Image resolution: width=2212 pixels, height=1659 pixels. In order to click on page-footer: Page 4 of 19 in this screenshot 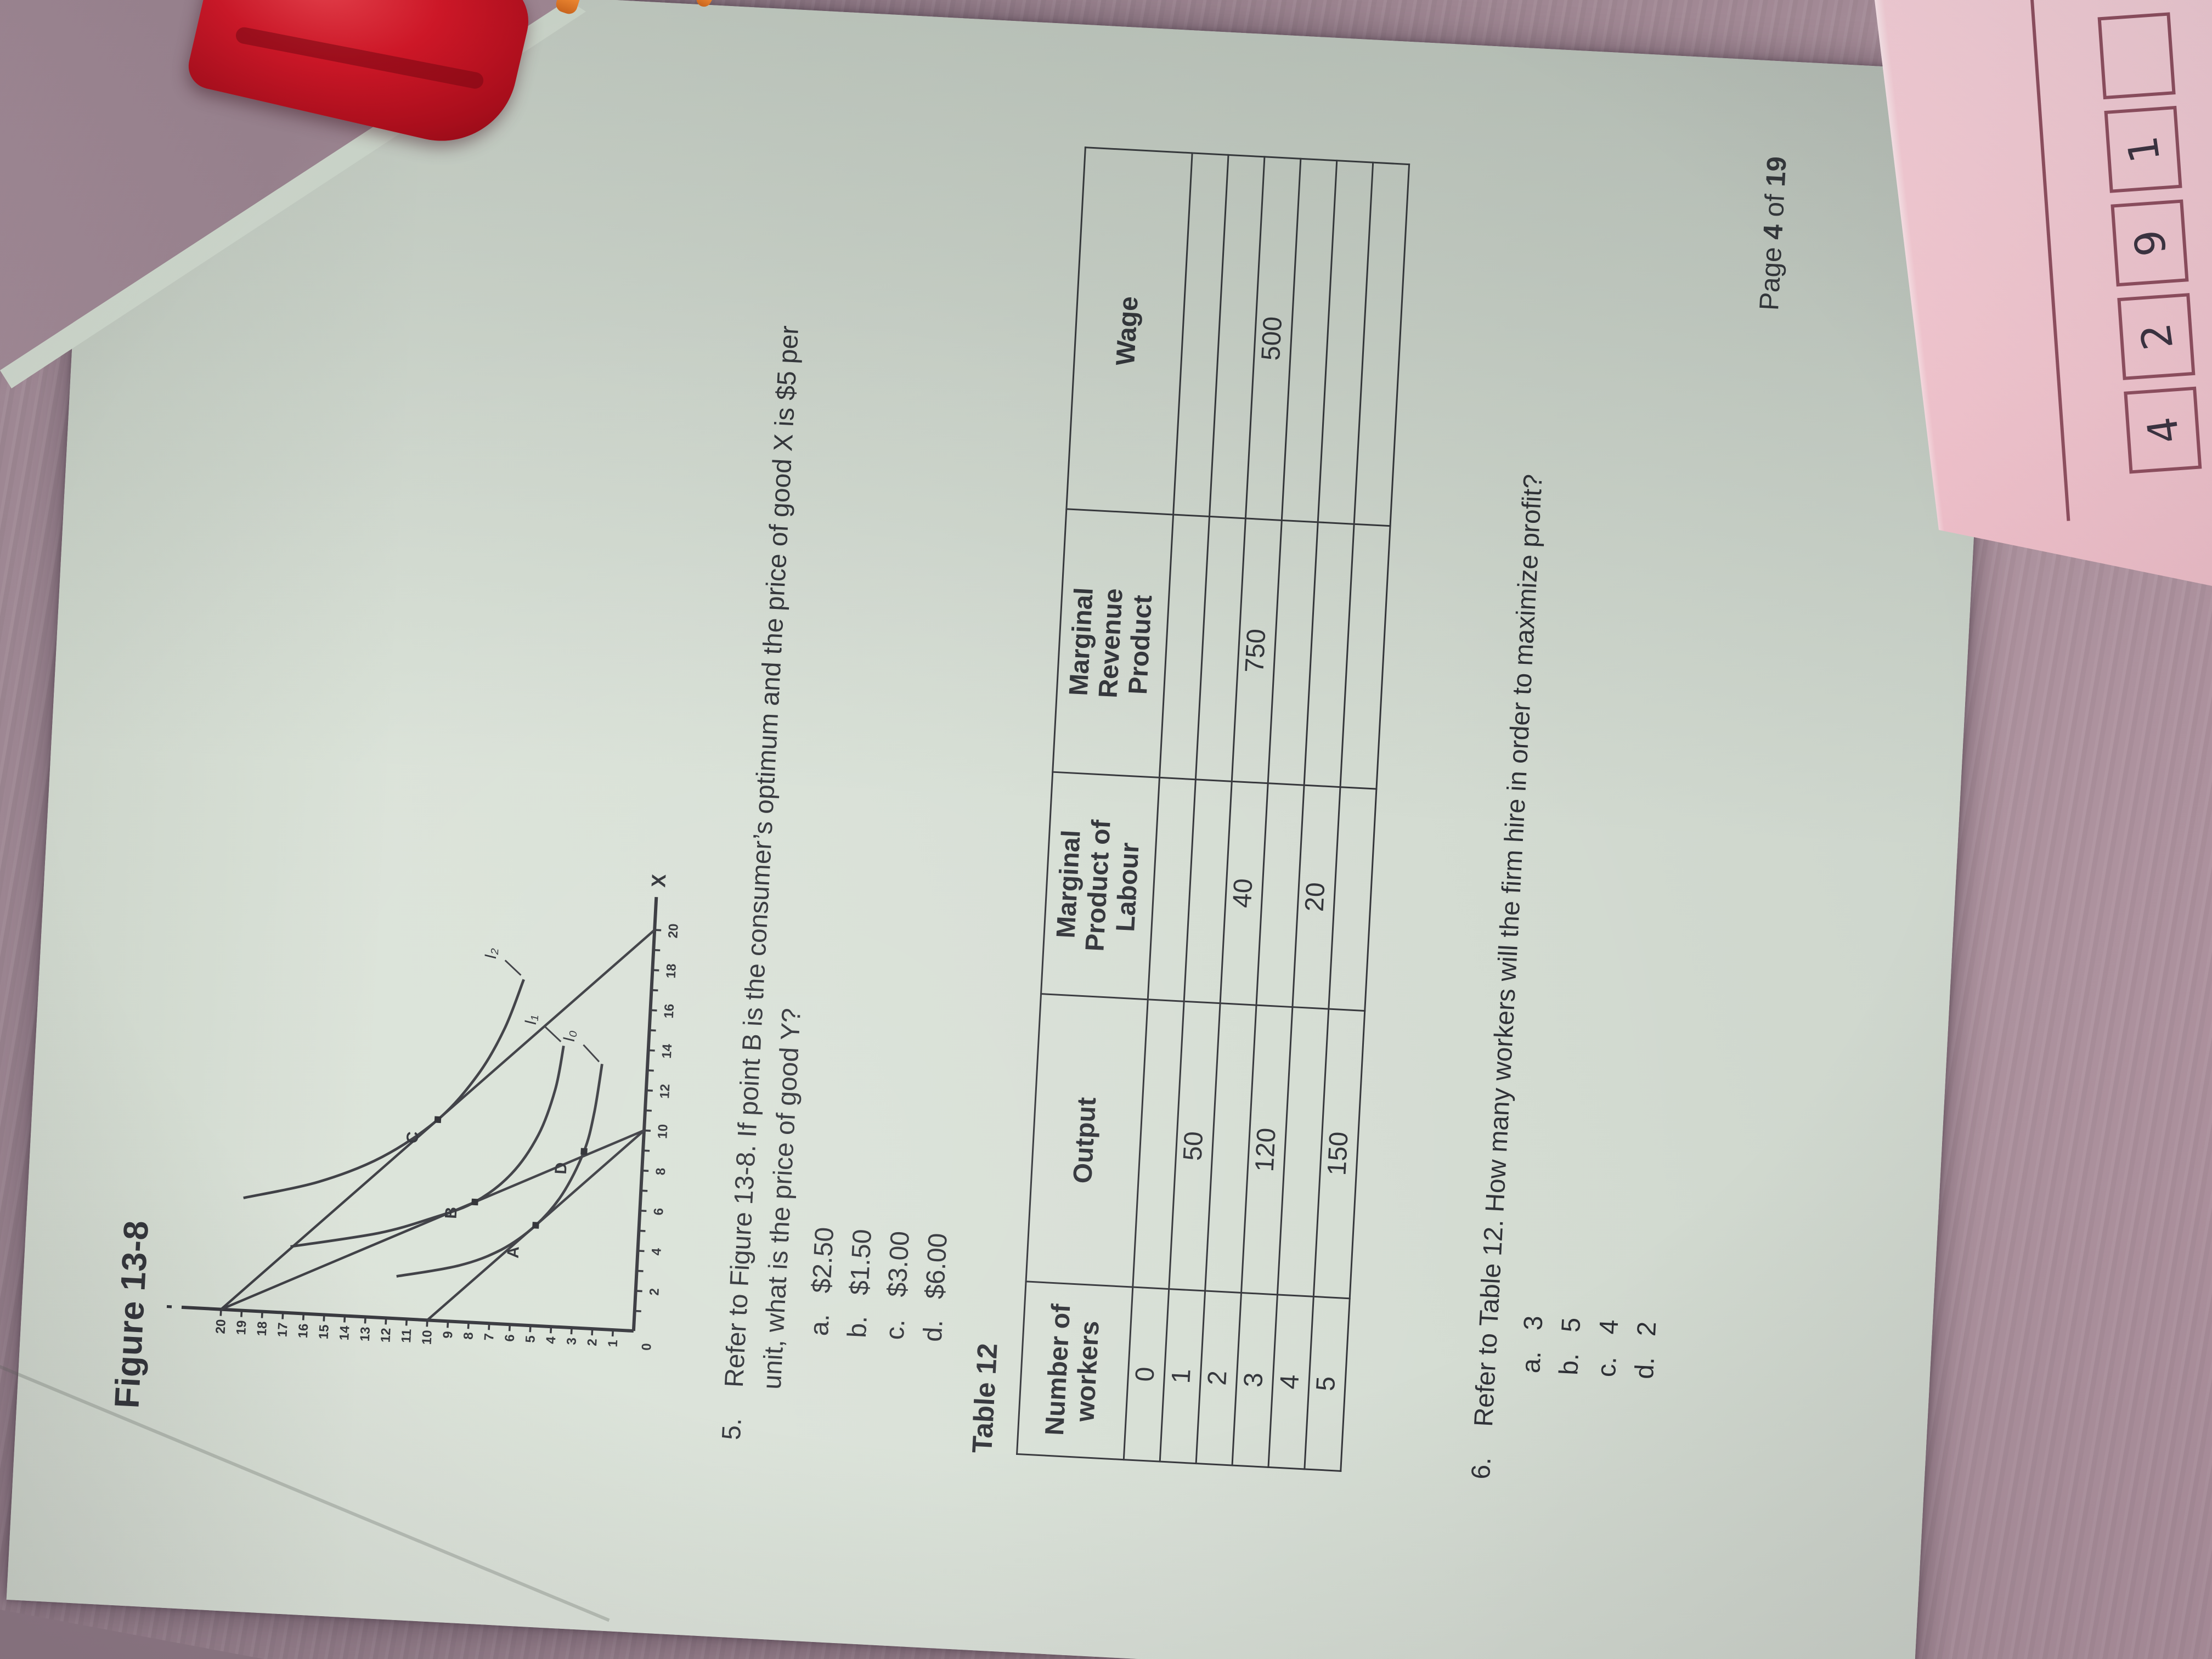, I will do `click(1775, 234)`.